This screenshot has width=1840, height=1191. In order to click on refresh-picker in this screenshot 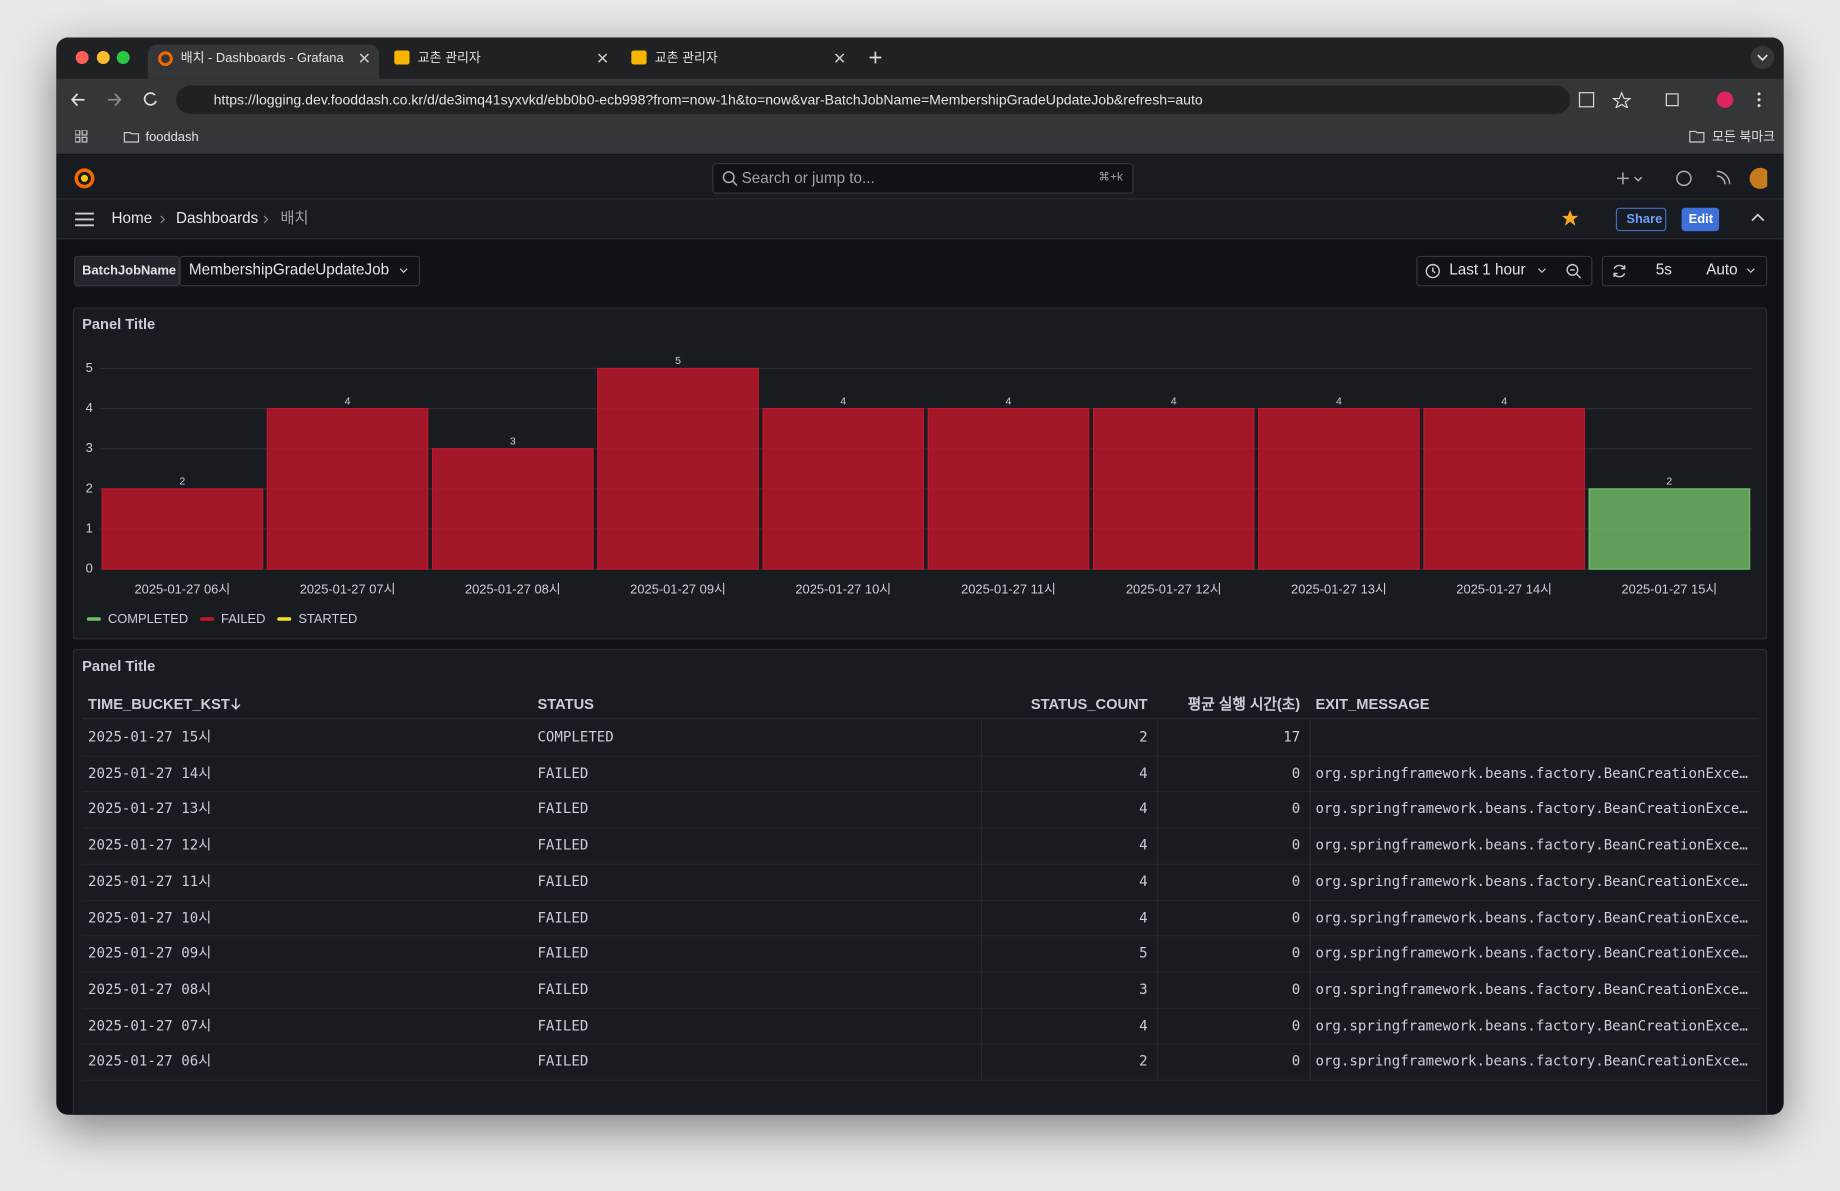, I will do `click(1684, 271)`.